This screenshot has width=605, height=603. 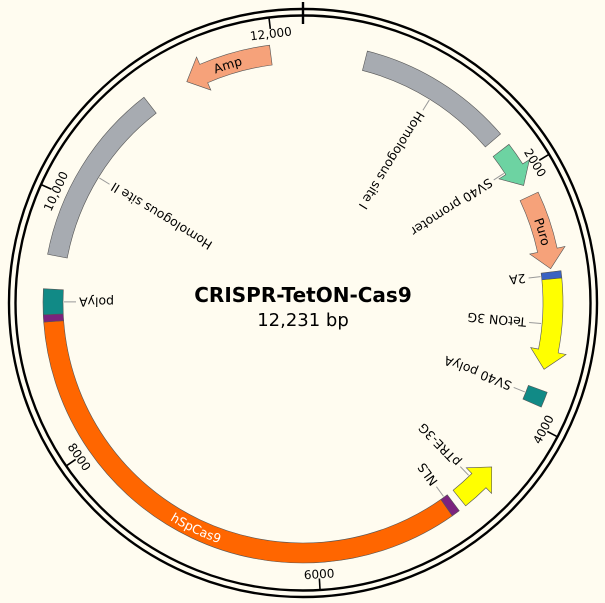 What do you see at coordinates (270, 33) in the screenshot?
I see `scale-tick-label: 12,000` at bounding box center [270, 33].